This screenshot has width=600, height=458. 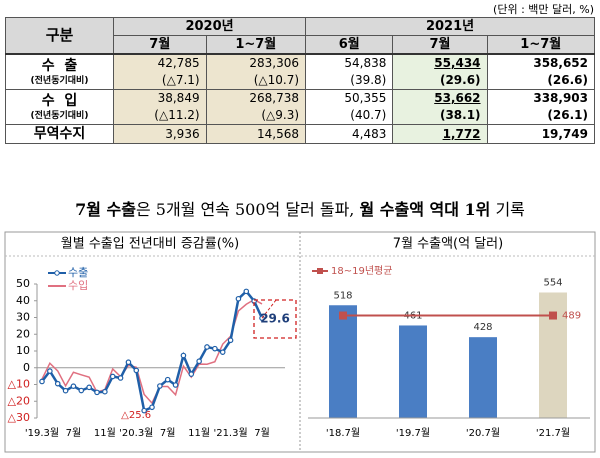 I want to click on cell-value: 4,483, so click(x=369, y=133).